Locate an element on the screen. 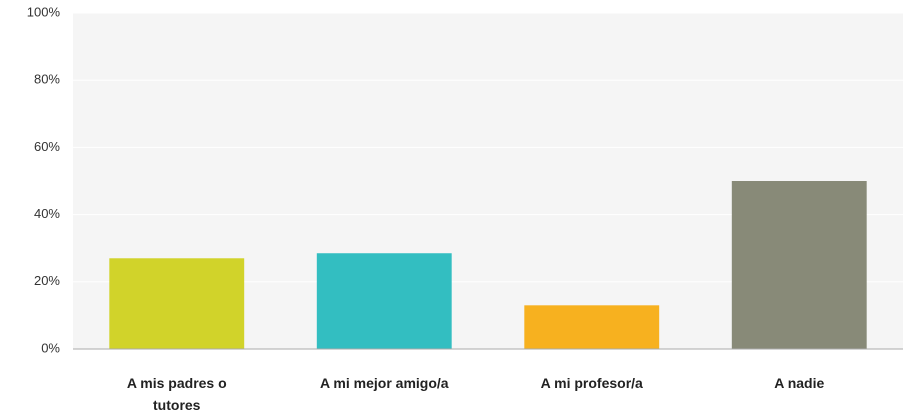  x-tick-label: A mis padres o tutores is located at coordinates (176, 394).